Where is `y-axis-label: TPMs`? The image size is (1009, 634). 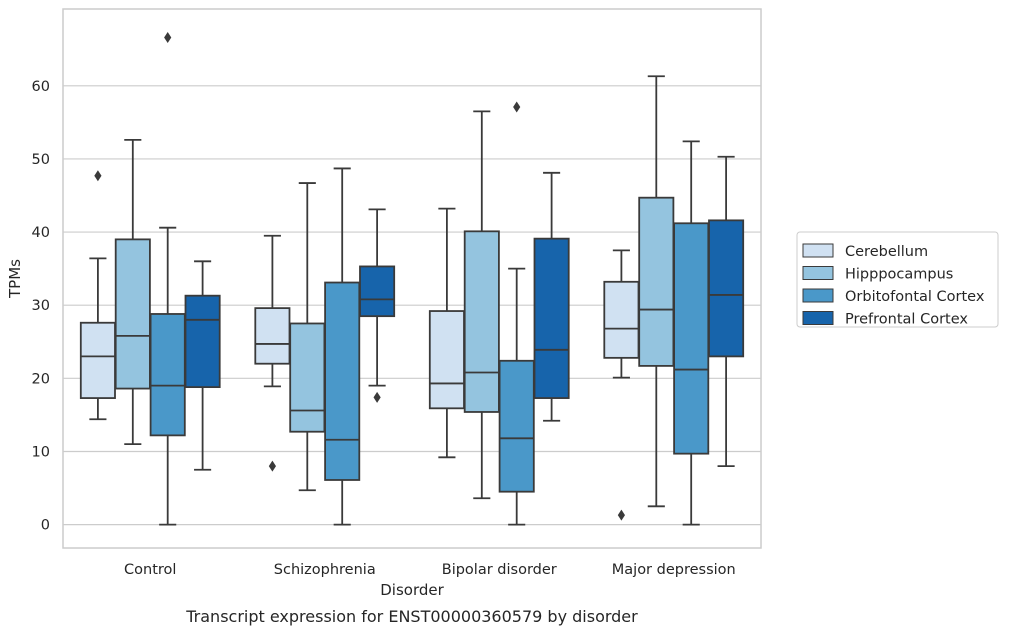 y-axis-label: TPMs is located at coordinates (15, 279).